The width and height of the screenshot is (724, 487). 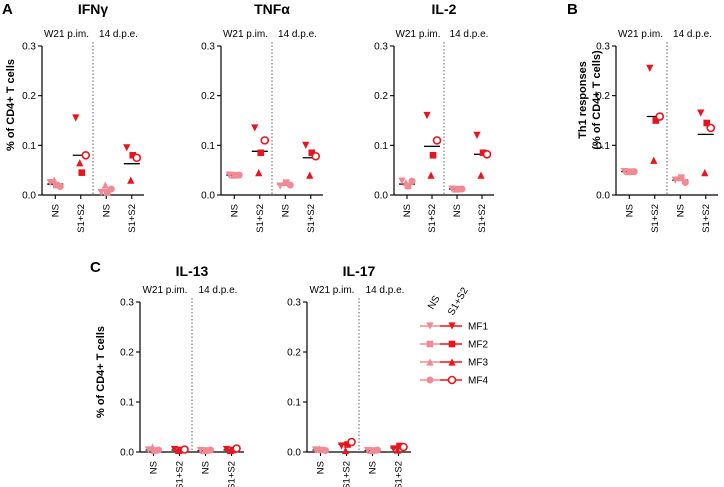 I want to click on legend-item-mf3: MF3, so click(x=454, y=363).